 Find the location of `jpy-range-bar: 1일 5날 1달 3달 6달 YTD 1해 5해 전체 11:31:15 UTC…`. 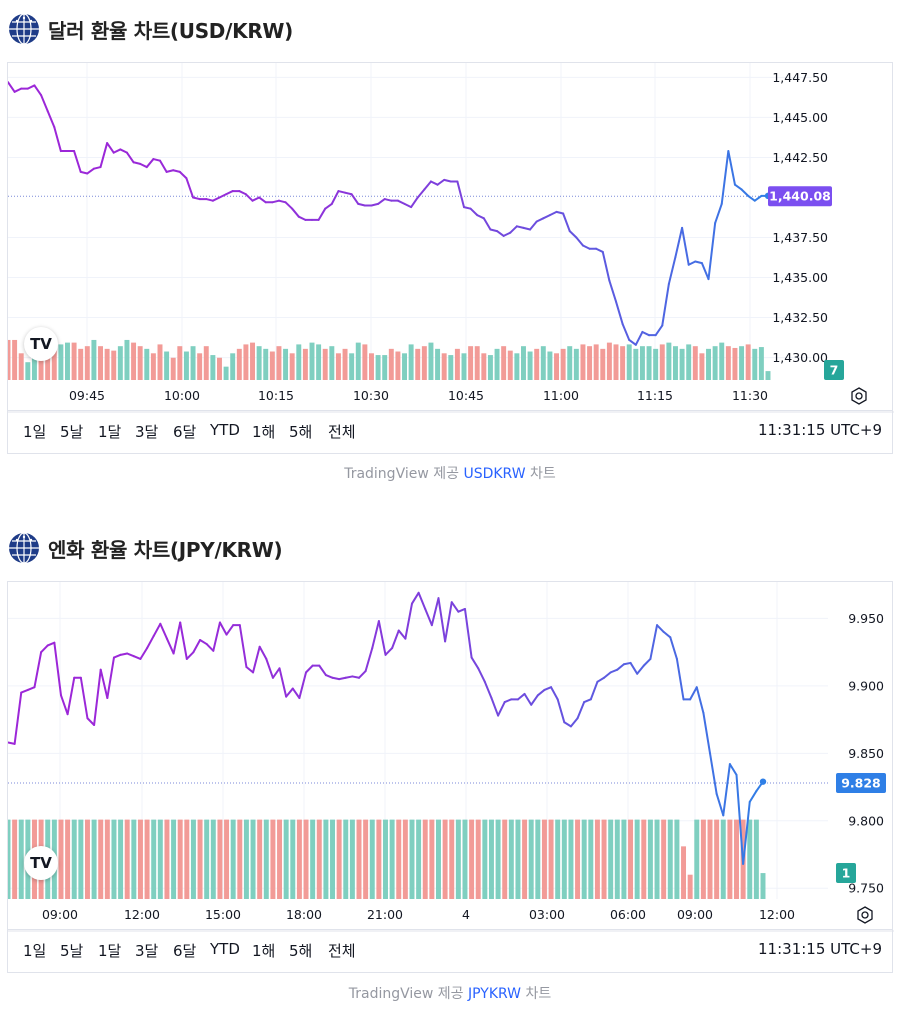

jpy-range-bar: 1일 5날 1달 3달 6달 YTD 1해 5해 전체 11:31:15 UTC… is located at coordinates (450, 950).